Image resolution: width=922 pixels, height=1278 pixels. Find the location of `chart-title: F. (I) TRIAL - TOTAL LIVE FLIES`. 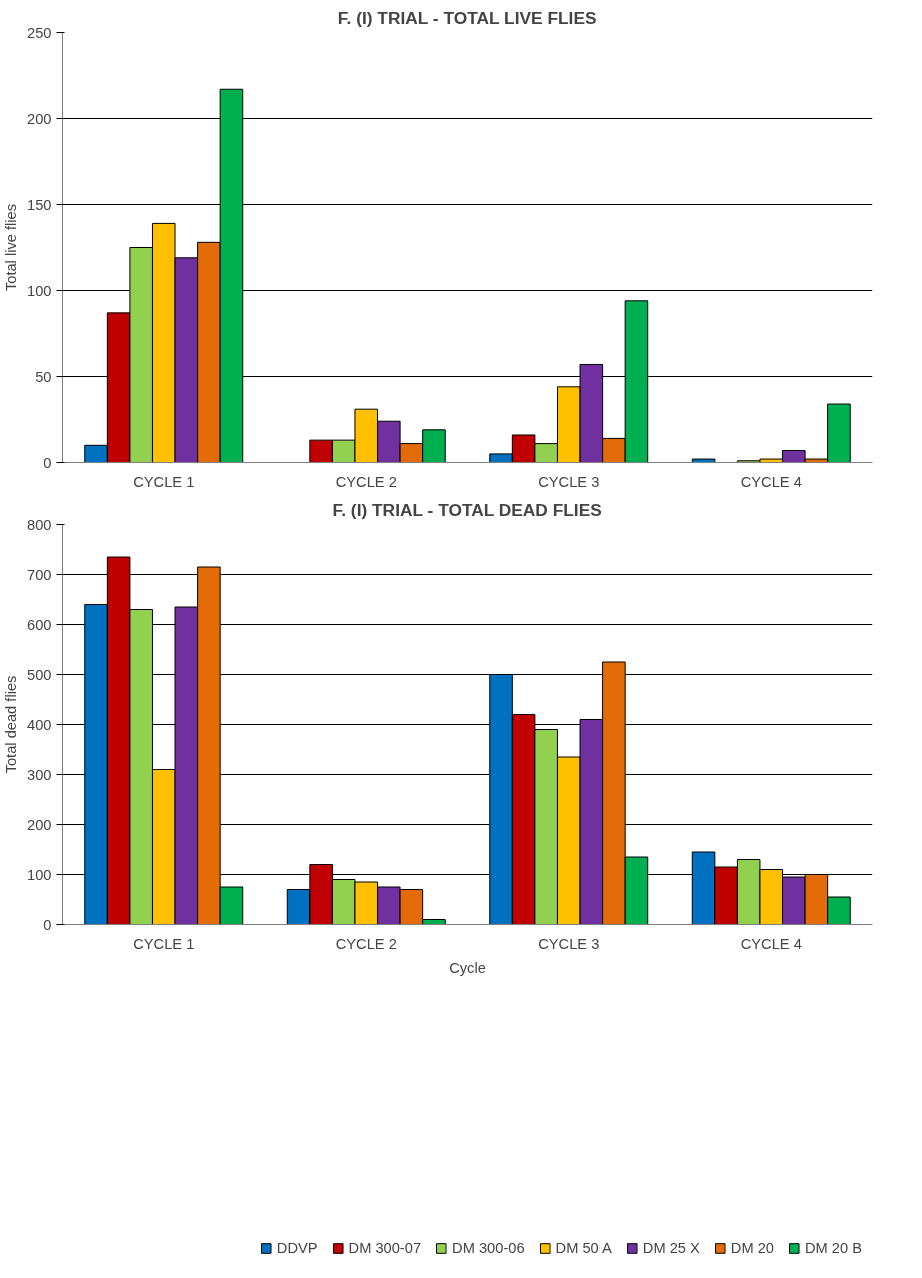

chart-title: F. (I) TRIAL - TOTAL LIVE FLIES is located at coordinates (467, 17).